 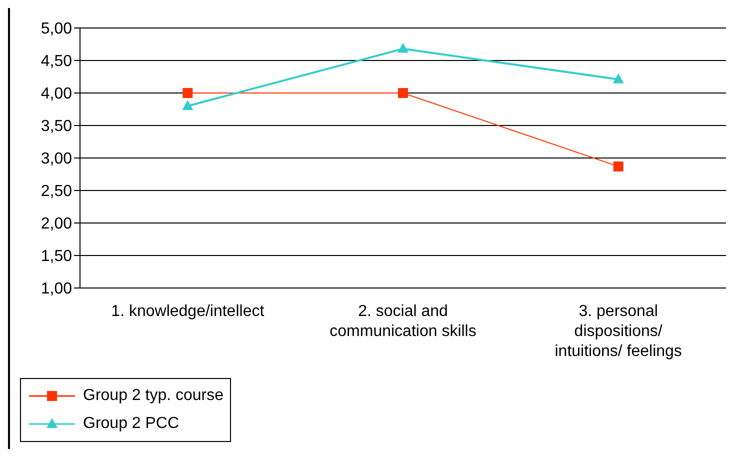 What do you see at coordinates (56, 61) in the screenshot?
I see `y-tick-label: 4,50` at bounding box center [56, 61].